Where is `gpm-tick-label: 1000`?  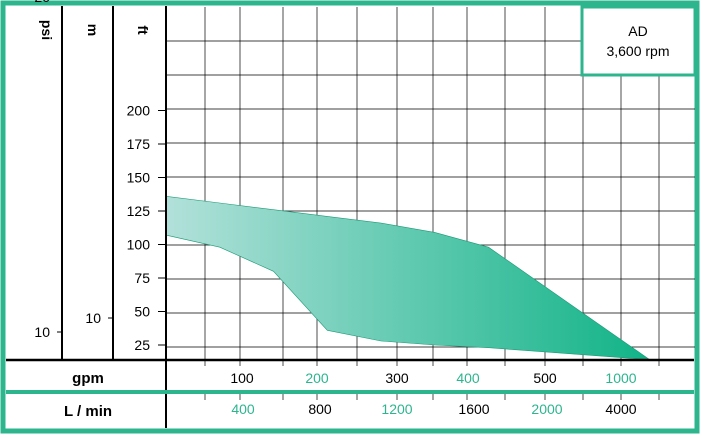
gpm-tick-label: 1000 is located at coordinates (620, 378).